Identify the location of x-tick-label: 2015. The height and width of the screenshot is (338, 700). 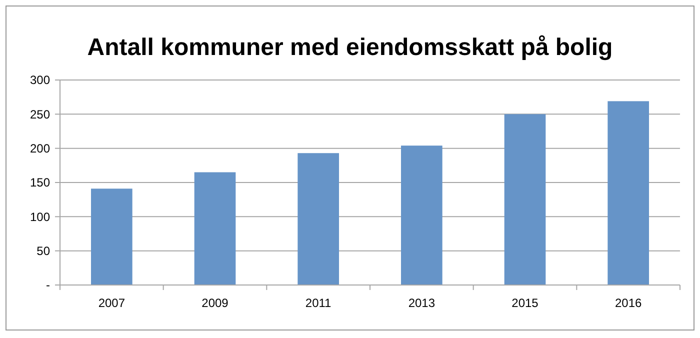
(525, 303).